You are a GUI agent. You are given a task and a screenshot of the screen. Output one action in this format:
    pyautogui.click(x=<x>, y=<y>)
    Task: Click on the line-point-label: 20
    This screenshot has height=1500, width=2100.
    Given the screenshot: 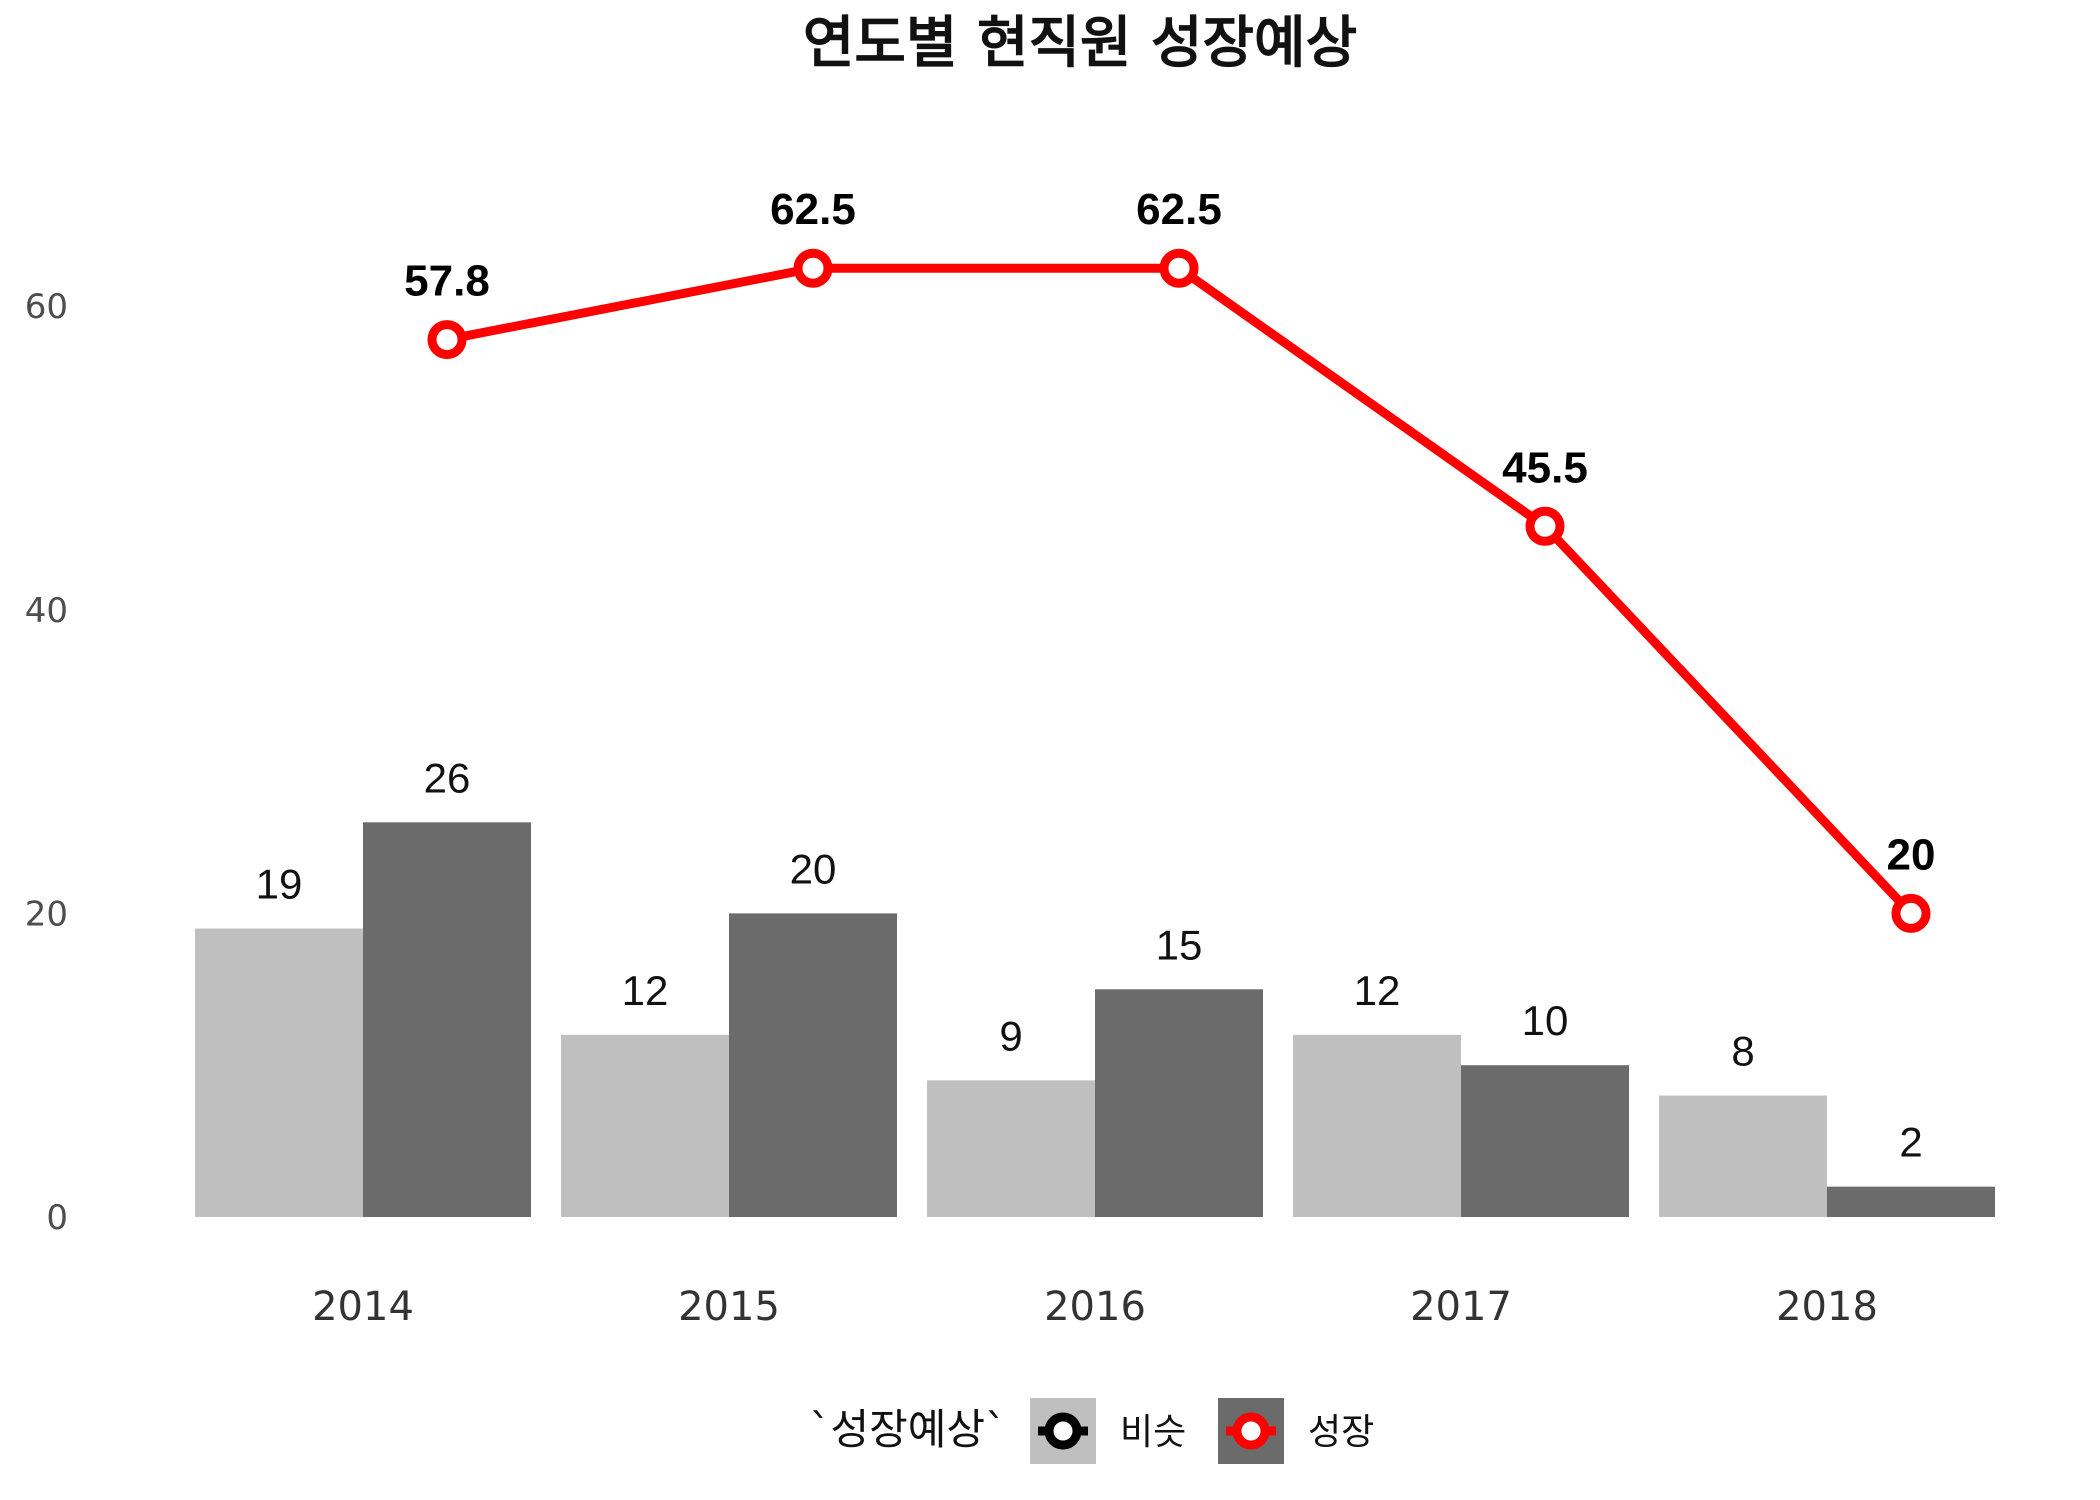 What is the action you would take?
    pyautogui.click(x=1911, y=854)
    